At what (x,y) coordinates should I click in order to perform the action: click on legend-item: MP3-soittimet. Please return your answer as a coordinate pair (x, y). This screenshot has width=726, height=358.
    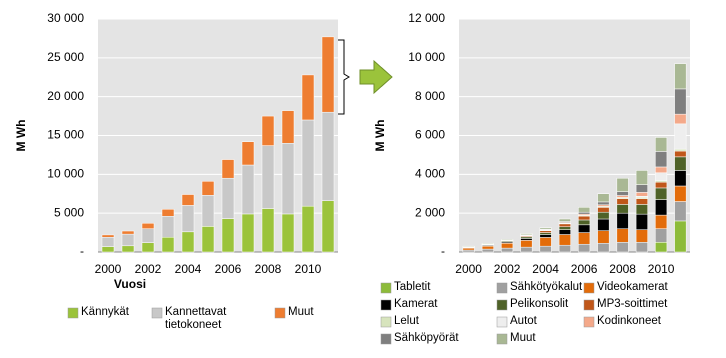
    Looking at the image, I should click on (632, 304).